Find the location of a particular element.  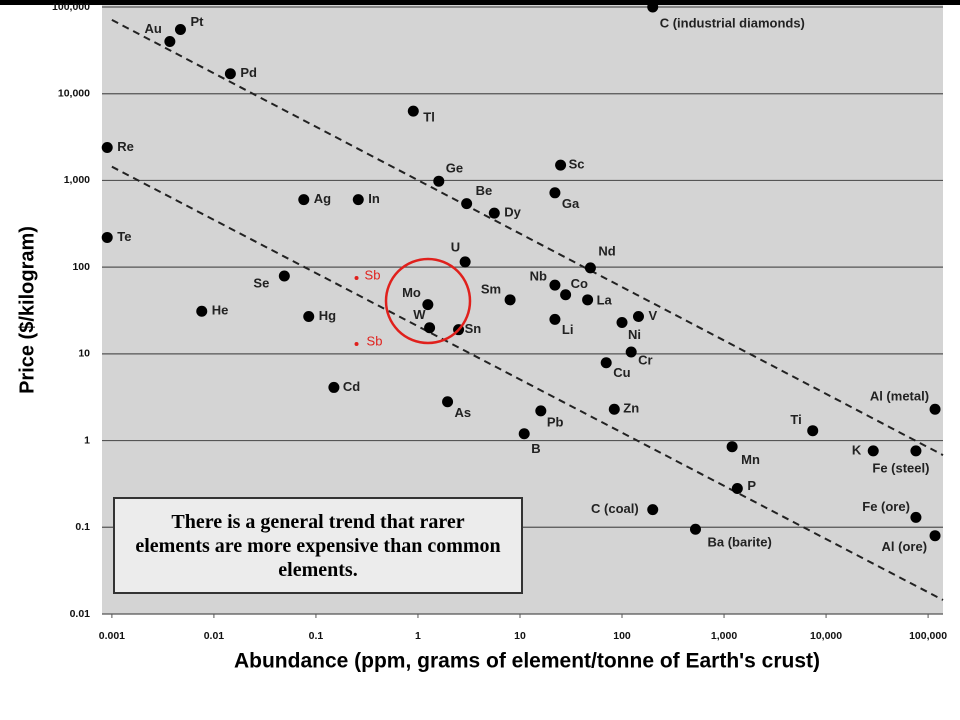

point-label: Hg is located at coordinates (327, 315).